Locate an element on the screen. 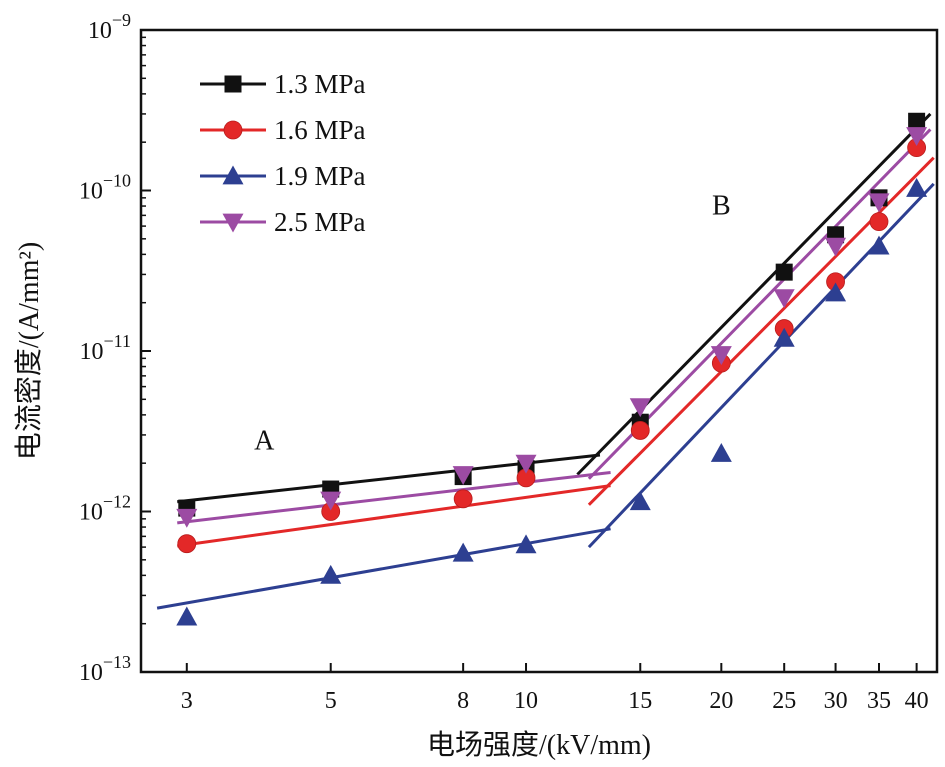  legend-label: 1.9 MPa is located at coordinates (320, 176).